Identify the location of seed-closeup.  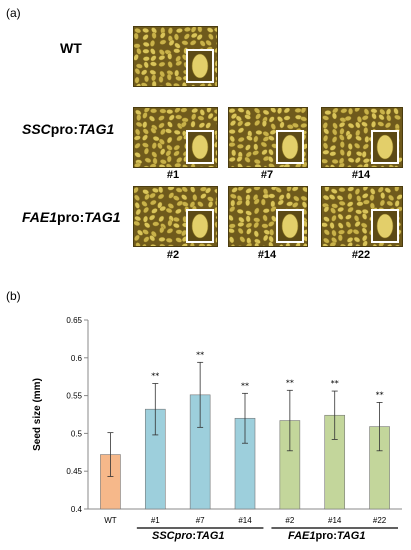
(385, 226).